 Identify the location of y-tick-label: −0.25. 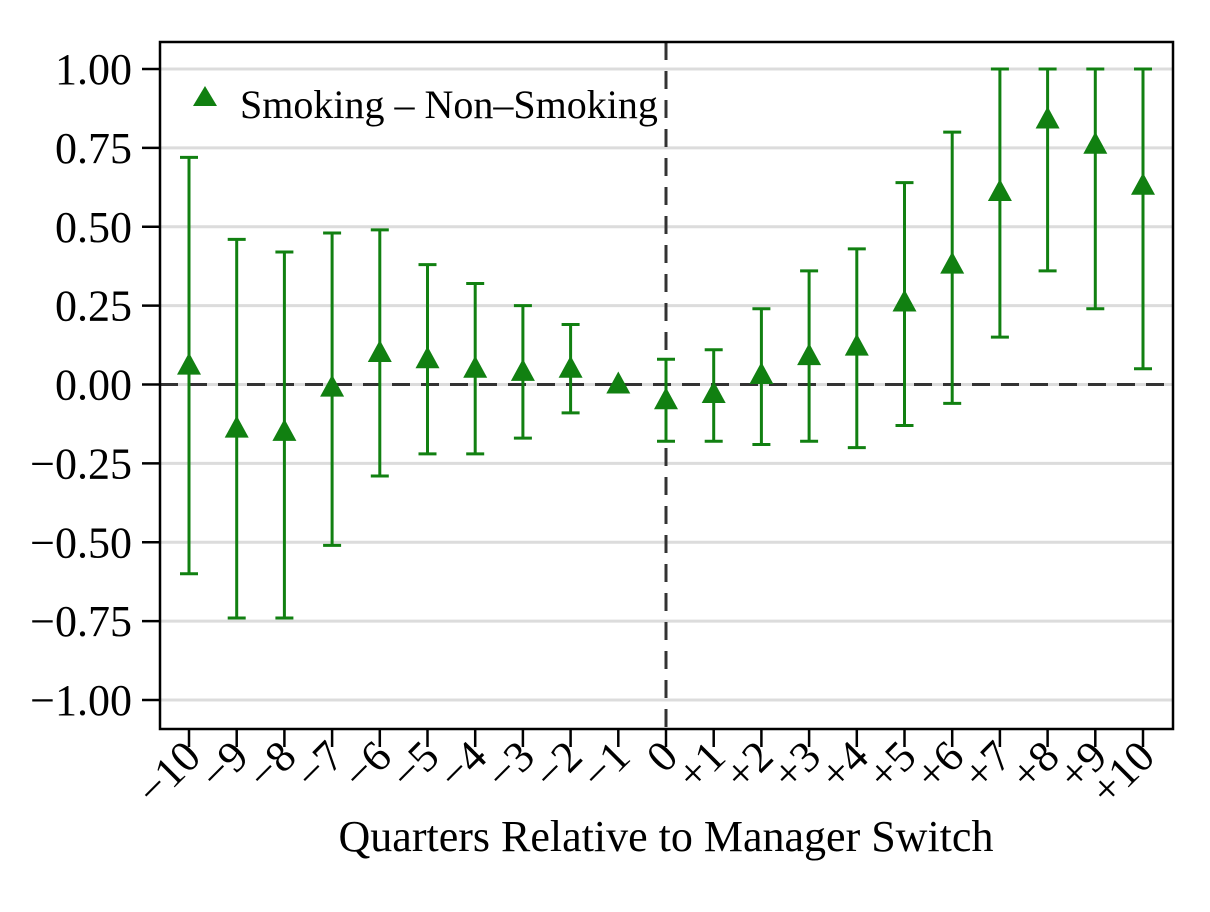
(81, 463).